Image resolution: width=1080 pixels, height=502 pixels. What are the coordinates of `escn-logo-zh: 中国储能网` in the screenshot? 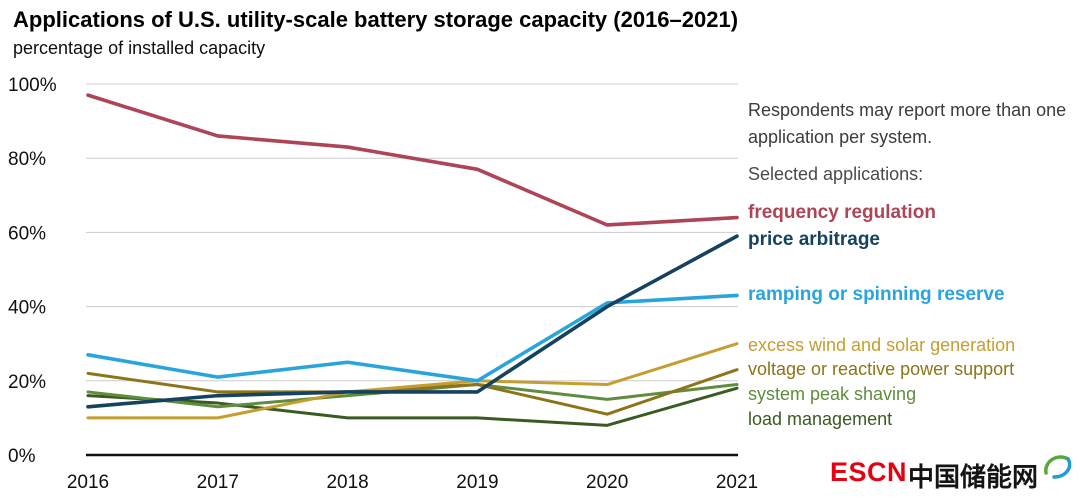 It's located at (972, 477).